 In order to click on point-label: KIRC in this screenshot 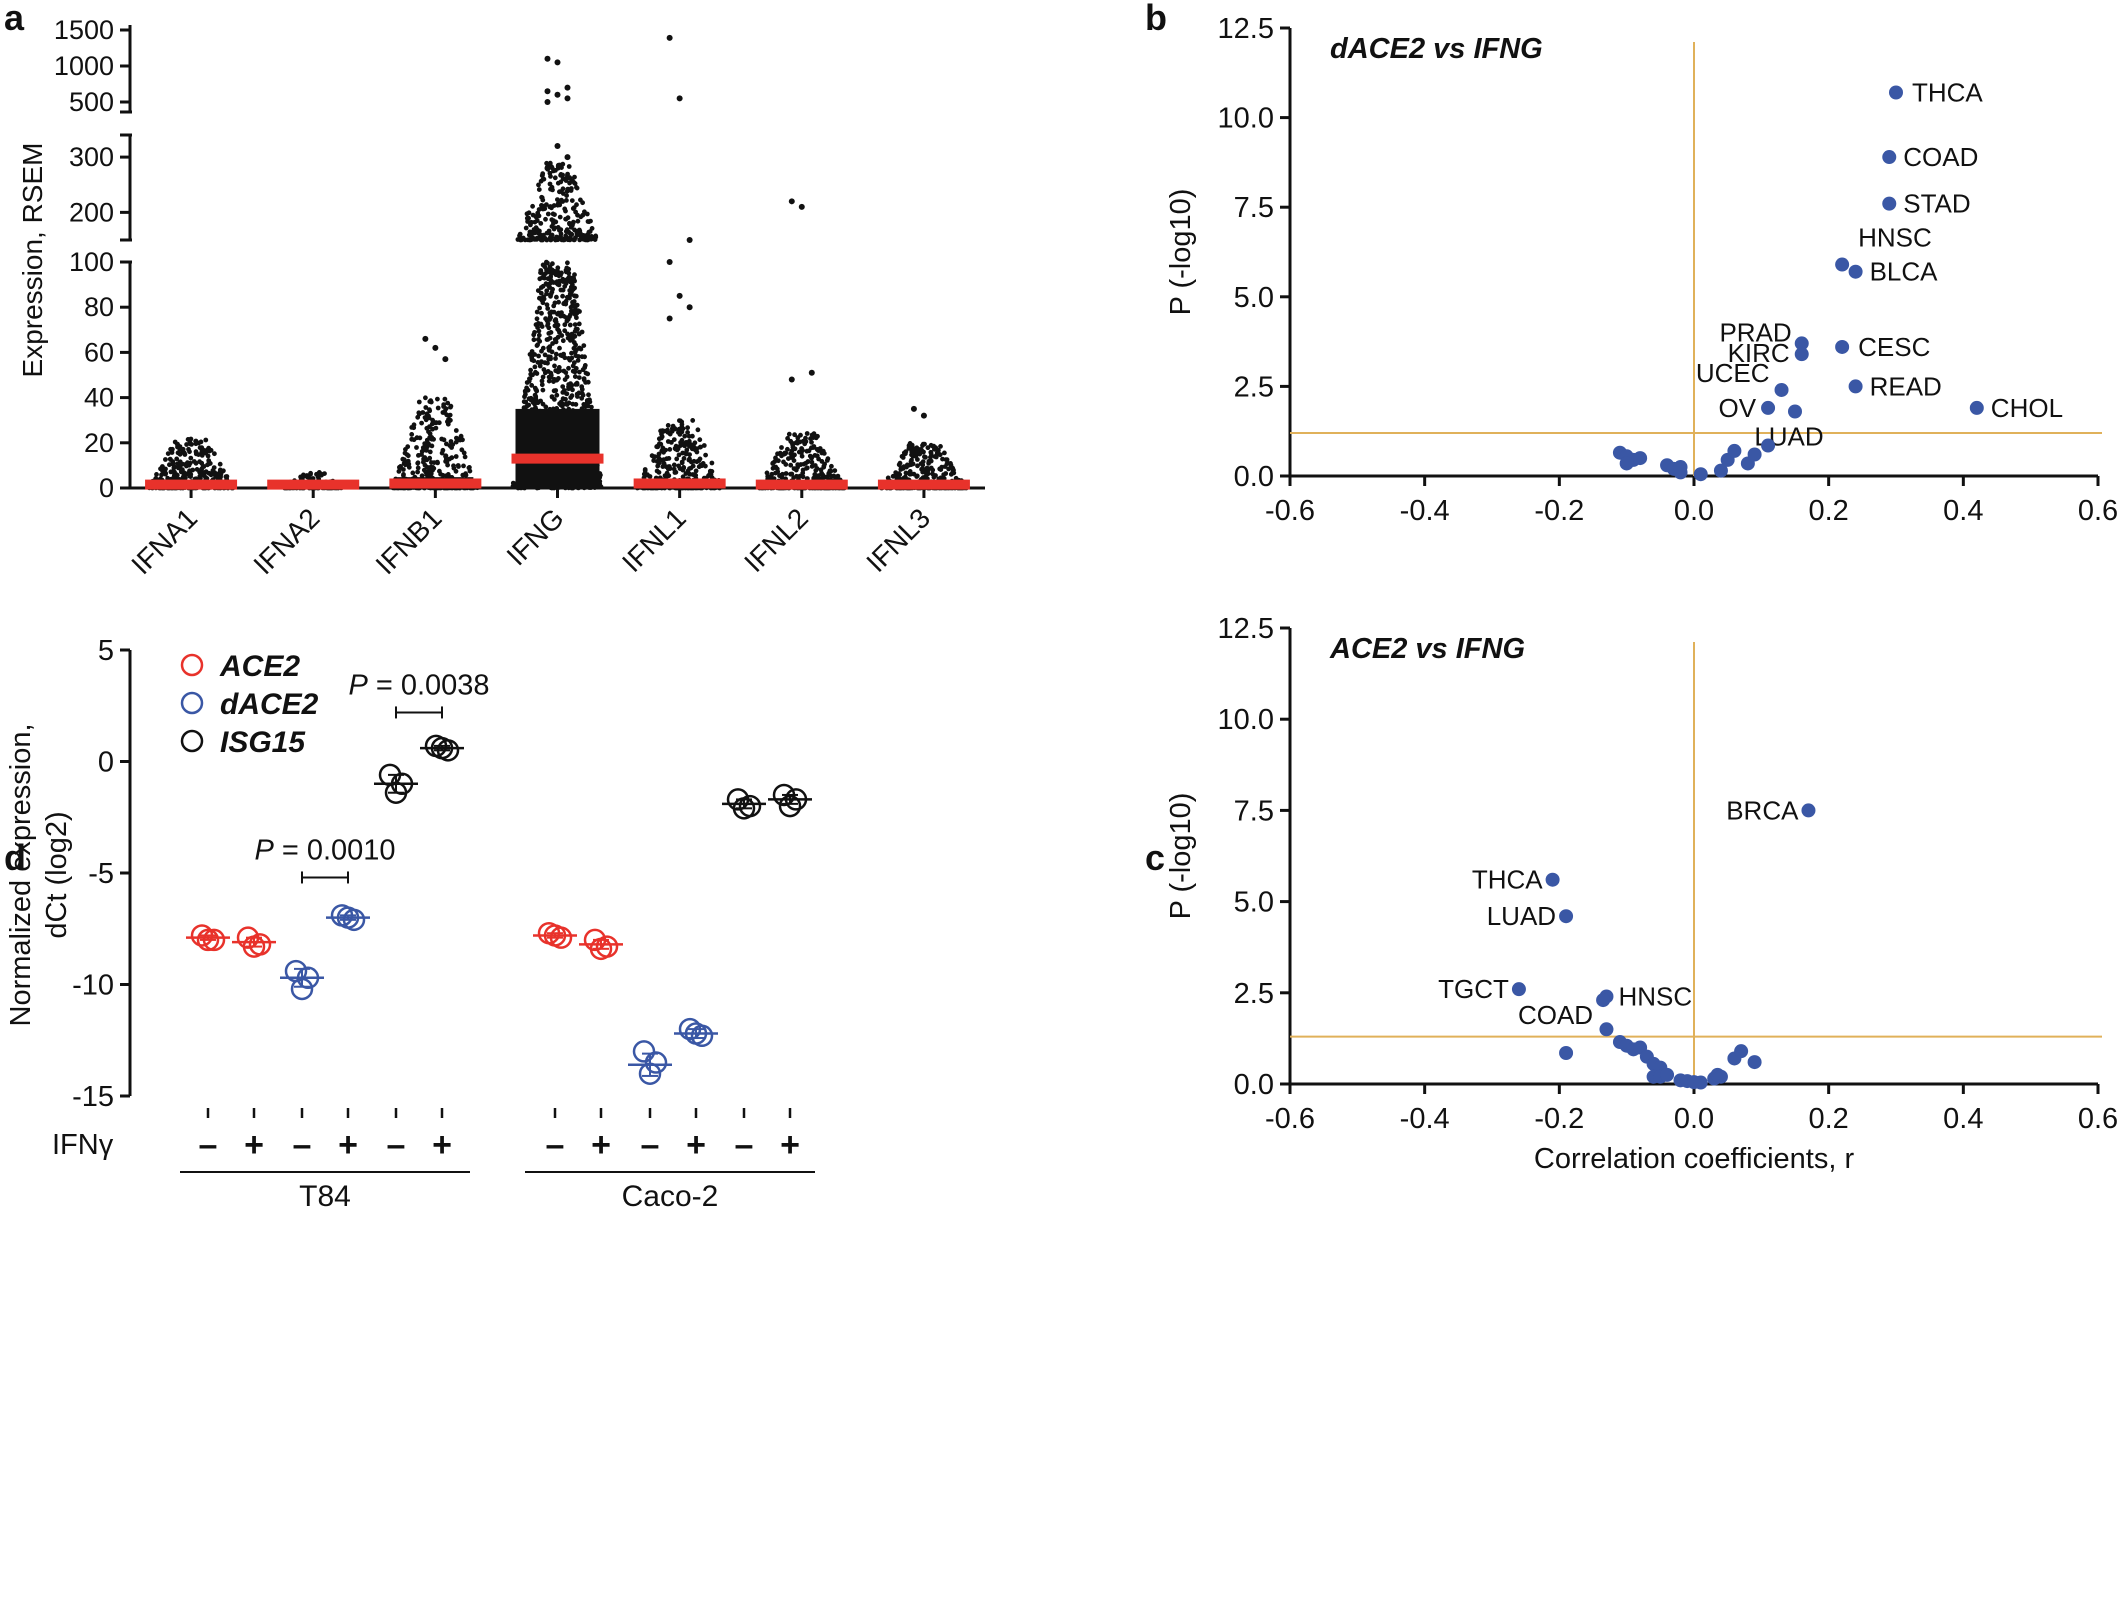, I will do `click(1759, 353)`.